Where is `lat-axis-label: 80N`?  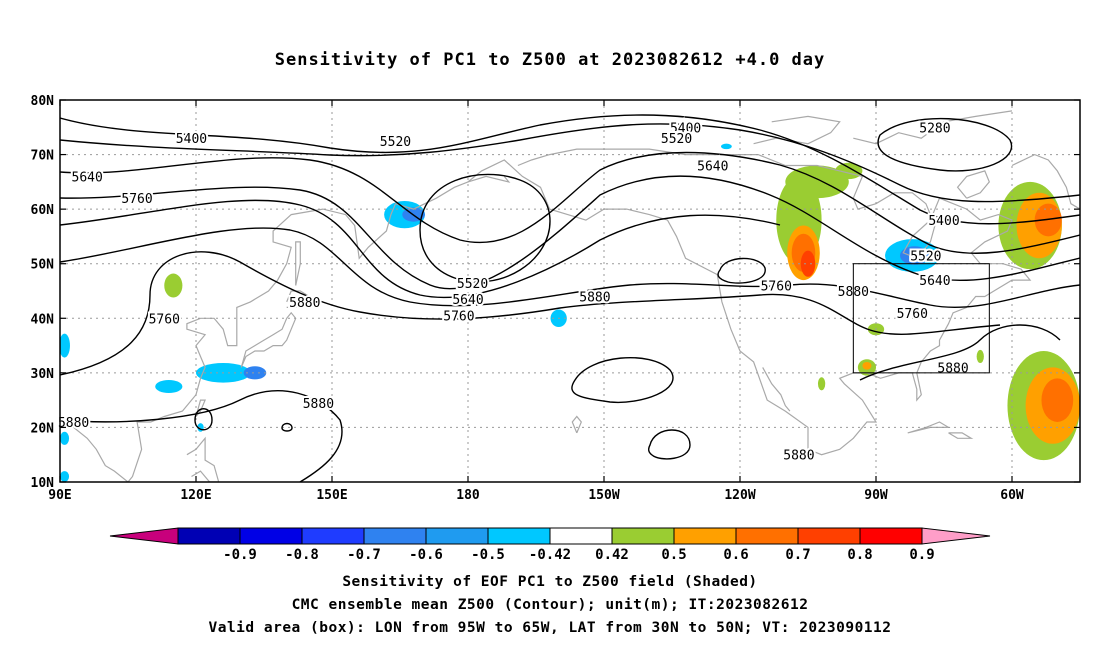
lat-axis-label: 80N is located at coordinates (43, 101).